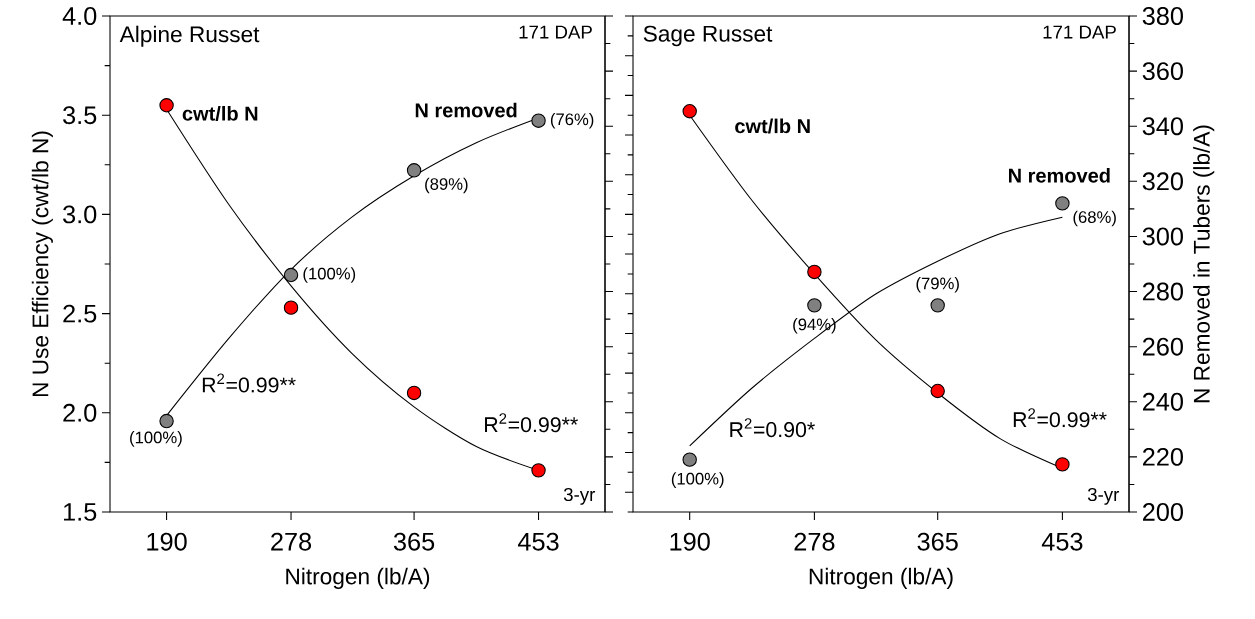  What do you see at coordinates (1162, 181) in the screenshot?
I see `y2-tick-label: 320` at bounding box center [1162, 181].